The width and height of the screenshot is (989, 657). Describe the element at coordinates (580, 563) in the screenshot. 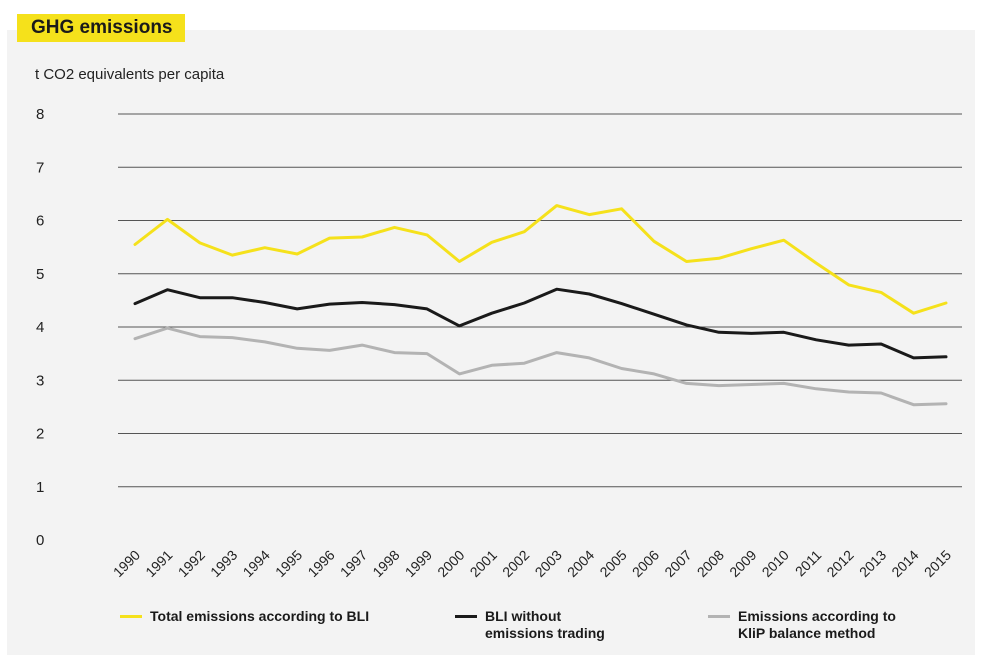

I see `x-tick-label: 2004` at that location.